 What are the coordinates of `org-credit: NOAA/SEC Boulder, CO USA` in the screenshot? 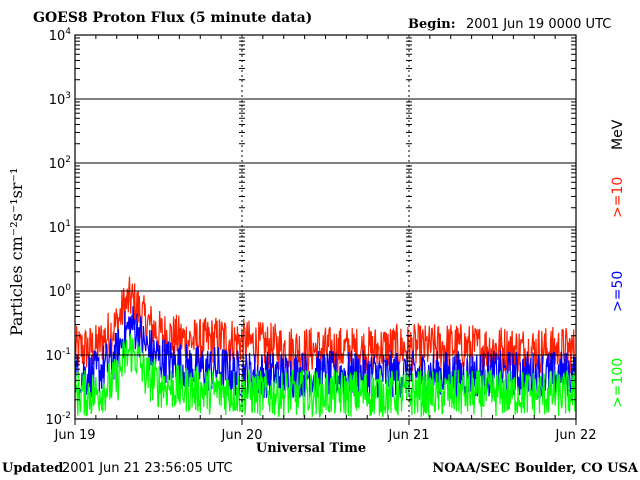 It's located at (535, 468).